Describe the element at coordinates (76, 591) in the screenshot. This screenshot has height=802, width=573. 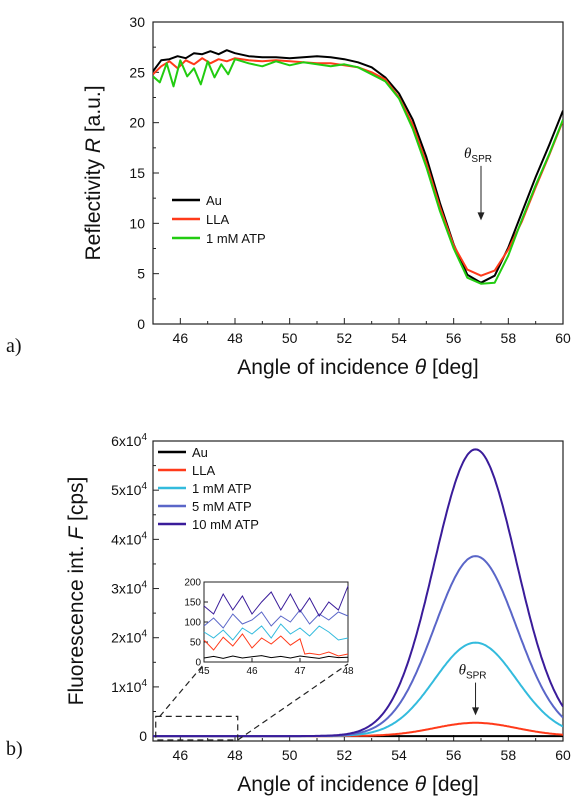
I see `y-axis-label: Fluorescence int. F [cps]` at that location.